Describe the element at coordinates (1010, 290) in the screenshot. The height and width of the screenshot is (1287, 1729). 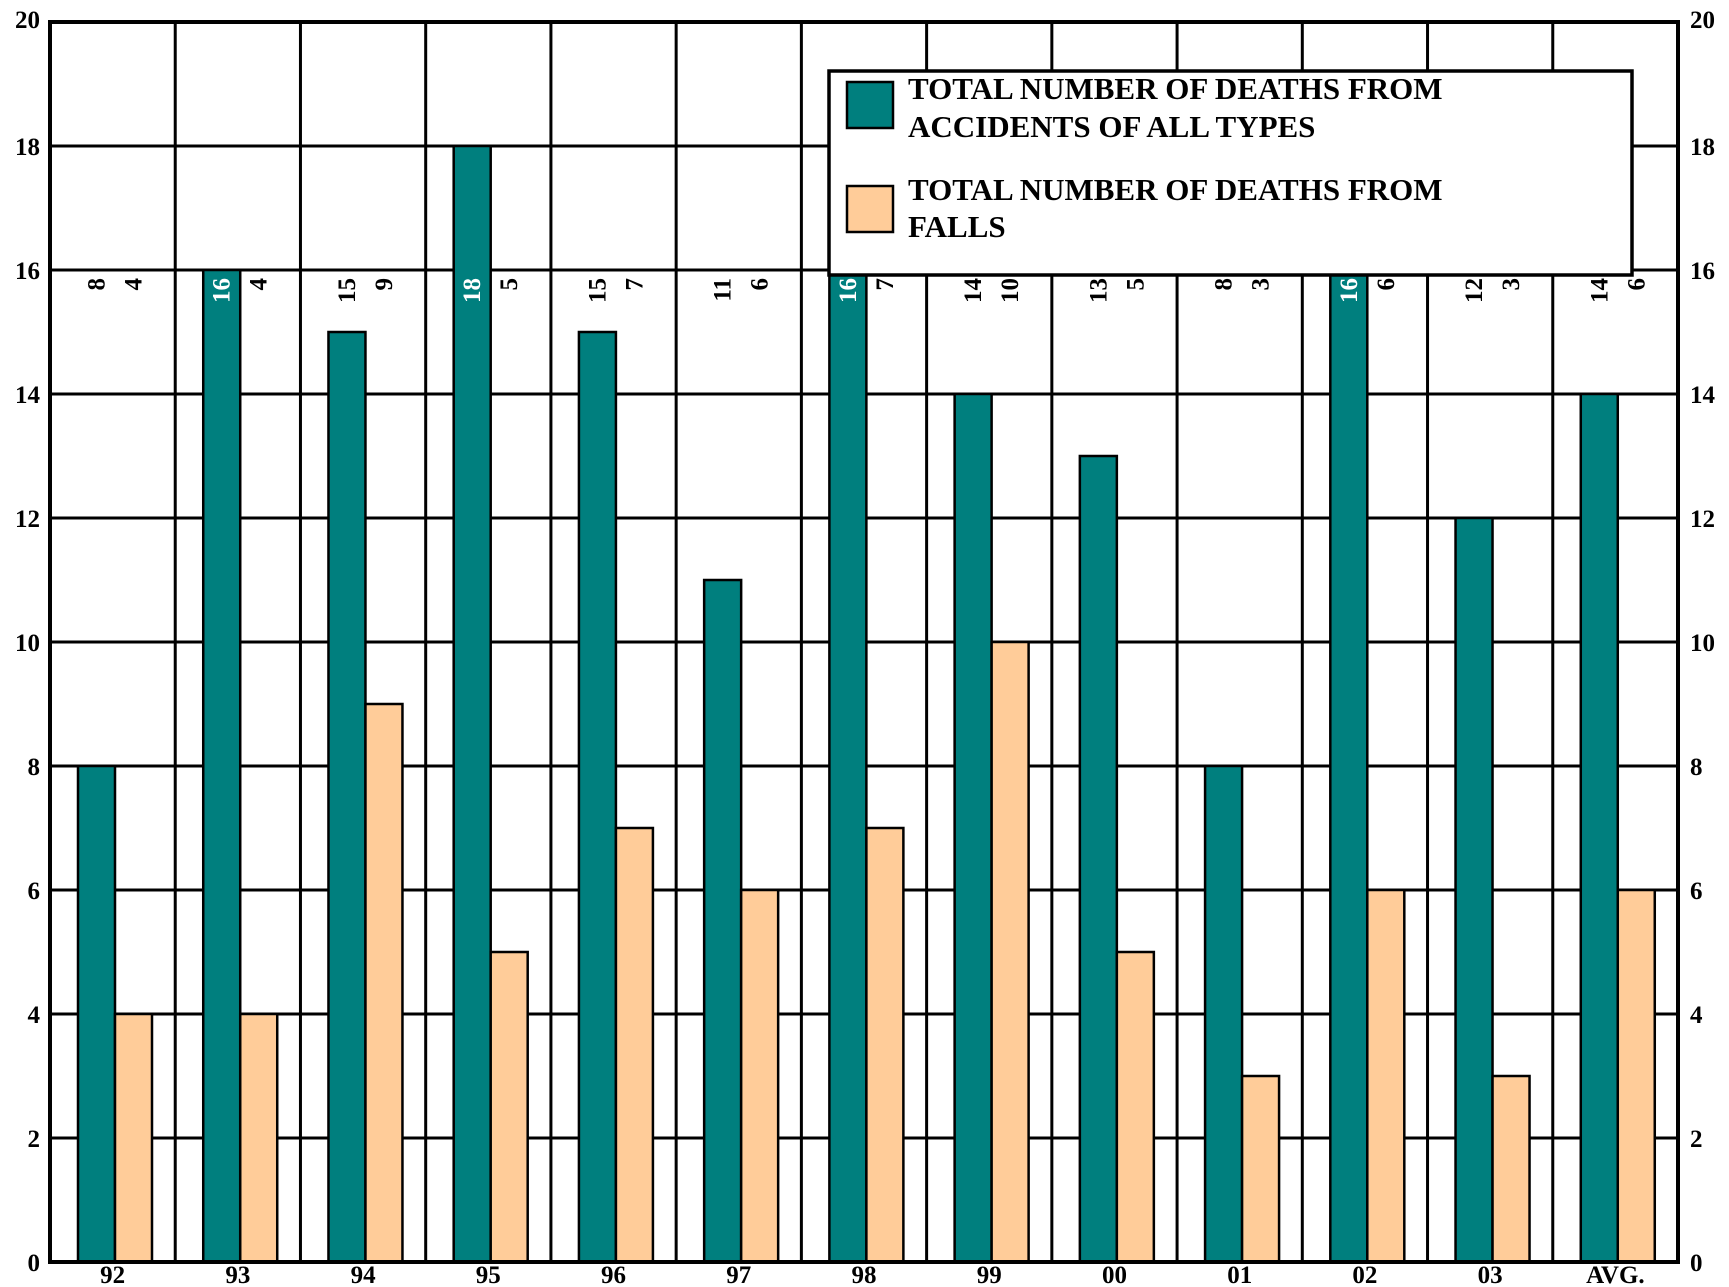
I see `data-label-falls: 10` at that location.